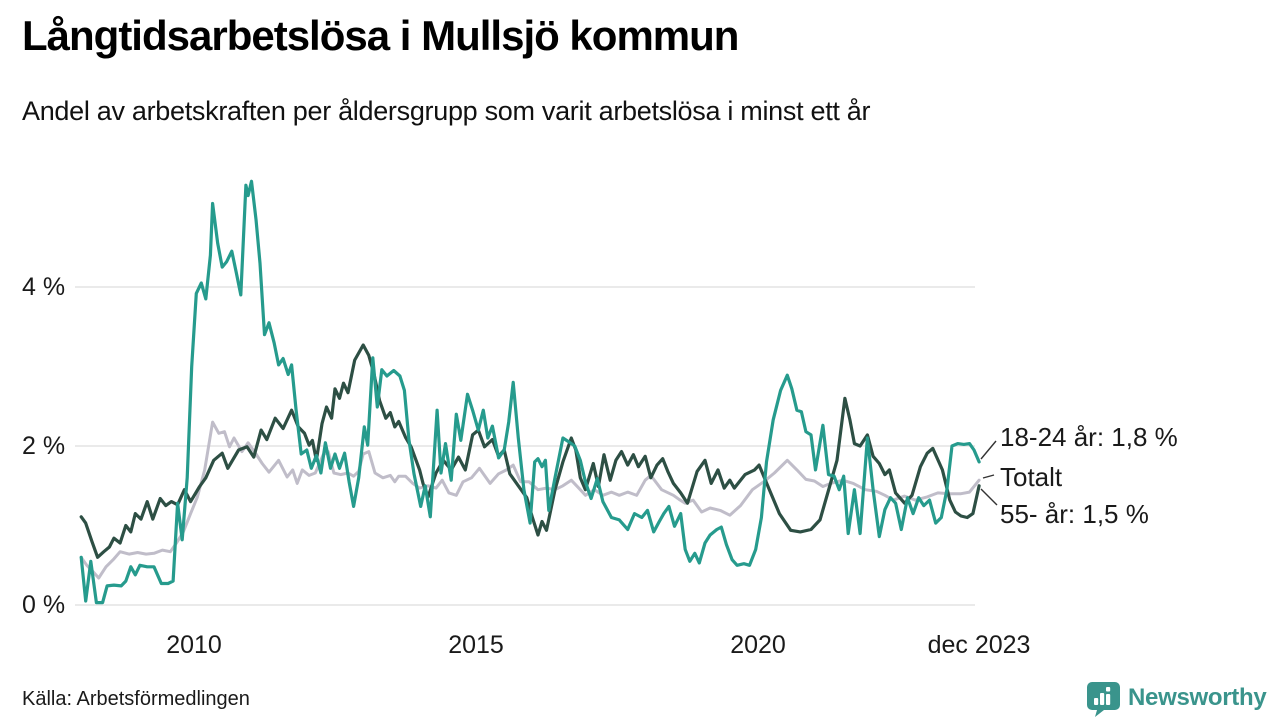  Describe the element at coordinates (136, 699) in the screenshot. I see `source-attribution: Källa: Arbetsförmedlingen` at that location.